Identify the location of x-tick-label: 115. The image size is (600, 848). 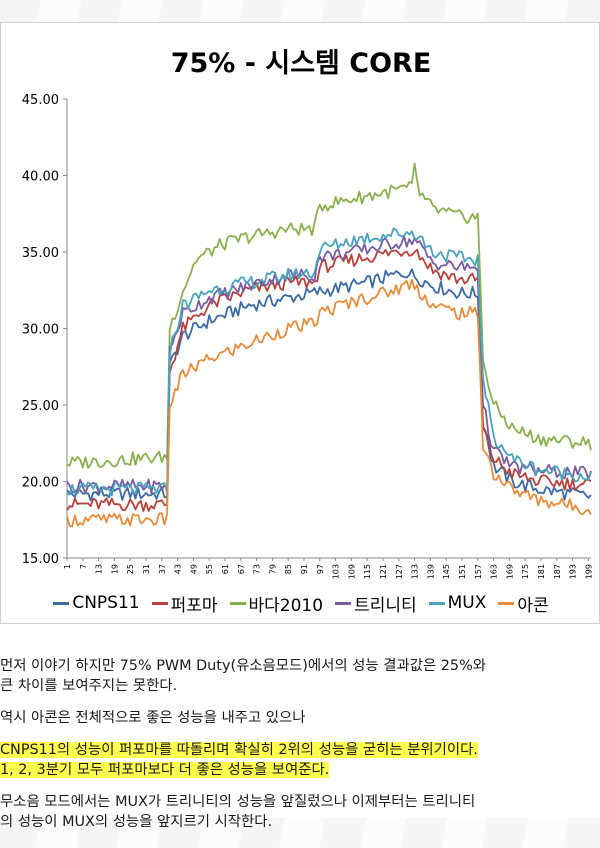
(367, 571).